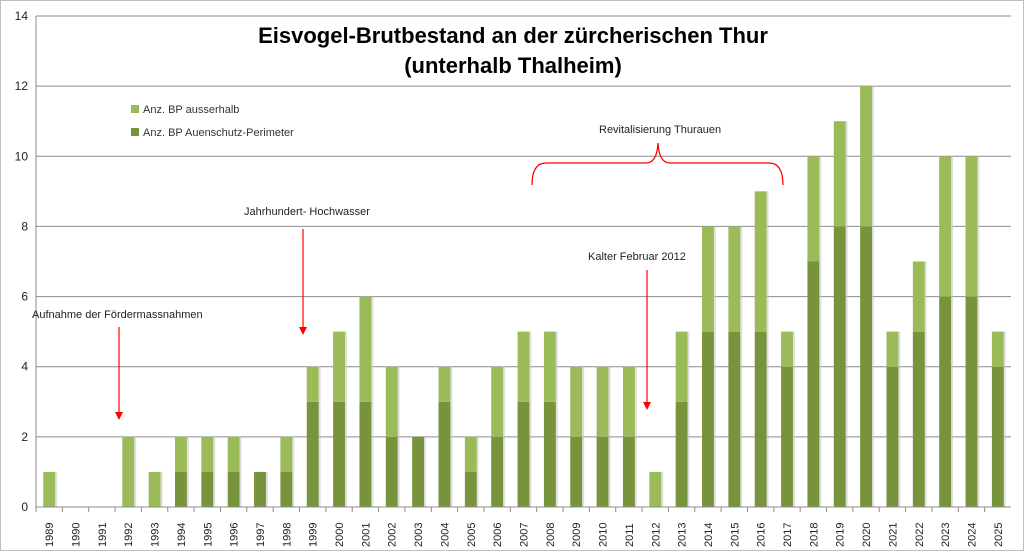 This screenshot has height=555, width=1024. I want to click on bar-perimeter-2020, so click(866, 366).